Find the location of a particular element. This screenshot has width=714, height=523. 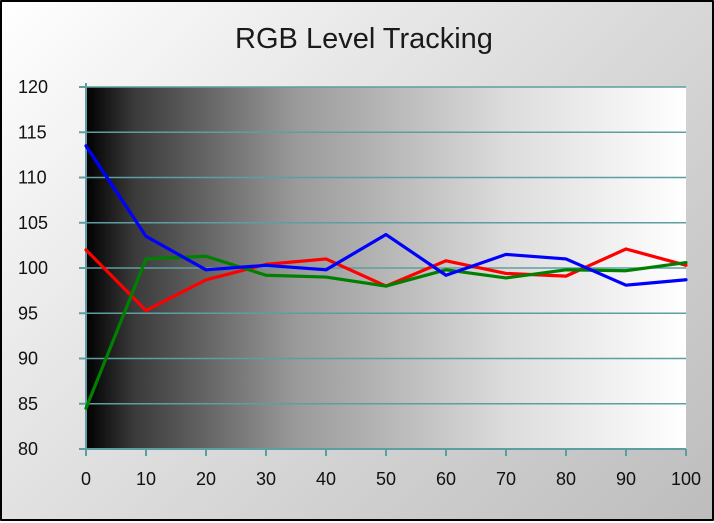

y-tick-label: 100 is located at coordinates (33, 268).